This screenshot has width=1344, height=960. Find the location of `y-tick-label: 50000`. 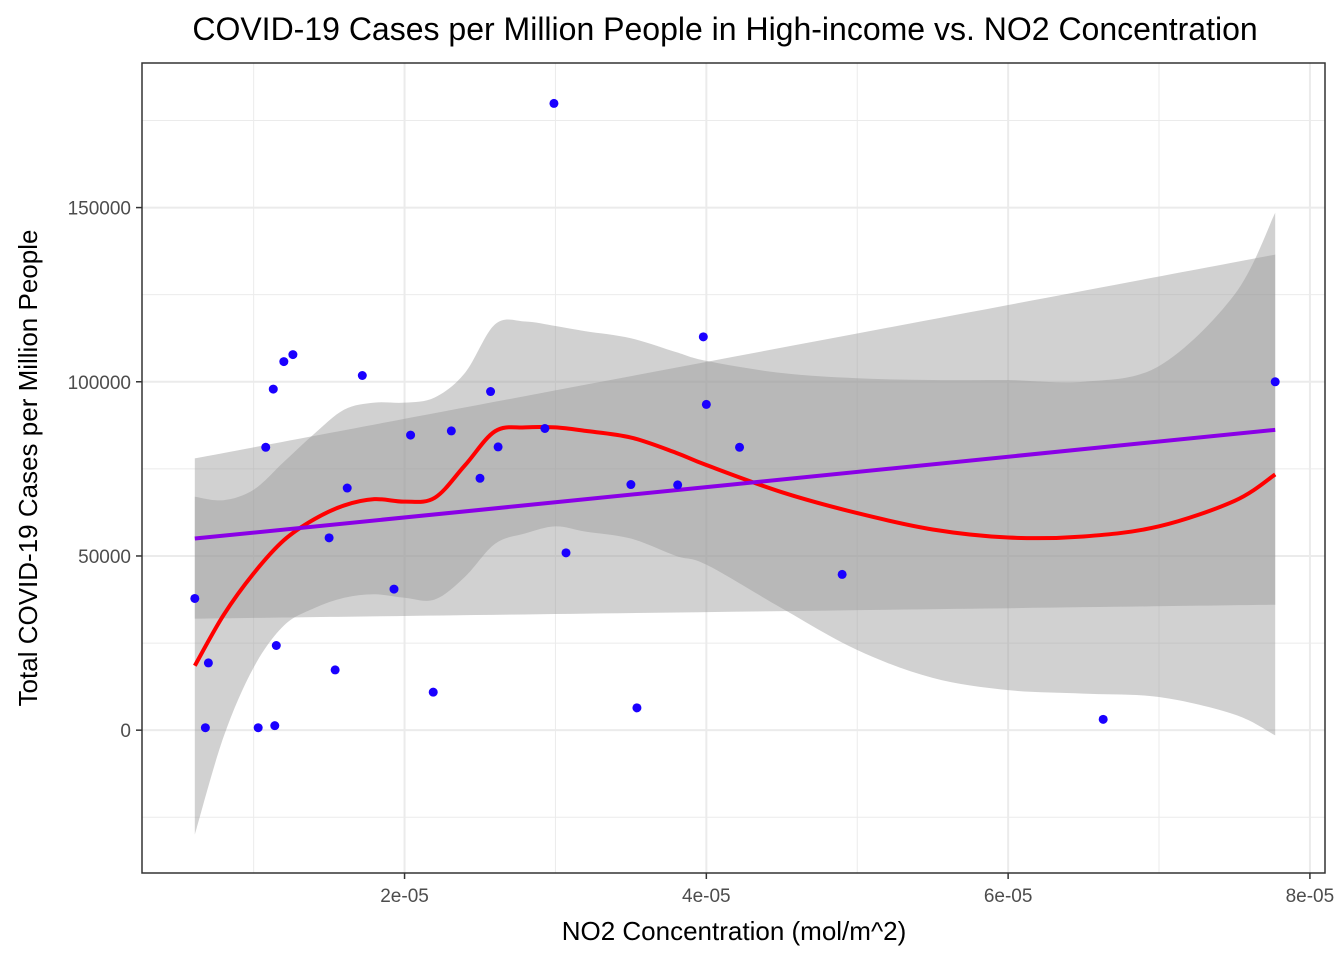

y-tick-label: 50000 is located at coordinates (104, 557).